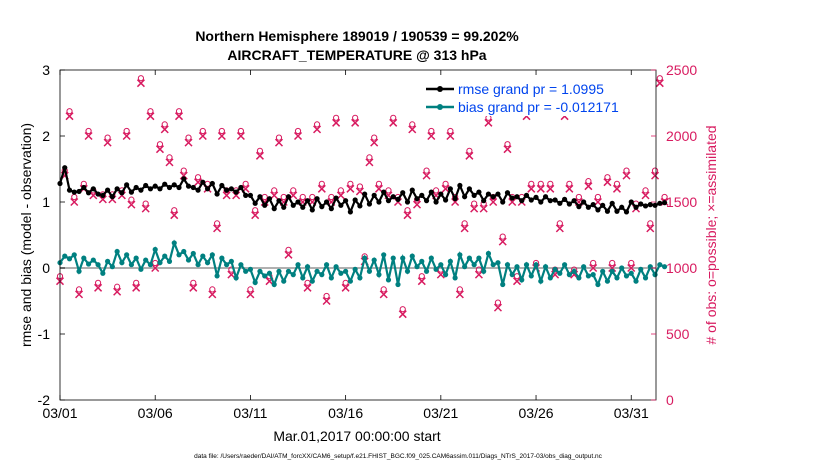 The width and height of the screenshot is (830, 475). What do you see at coordinates (46, 268) in the screenshot?
I see `y-tick-label-left: 0` at bounding box center [46, 268].